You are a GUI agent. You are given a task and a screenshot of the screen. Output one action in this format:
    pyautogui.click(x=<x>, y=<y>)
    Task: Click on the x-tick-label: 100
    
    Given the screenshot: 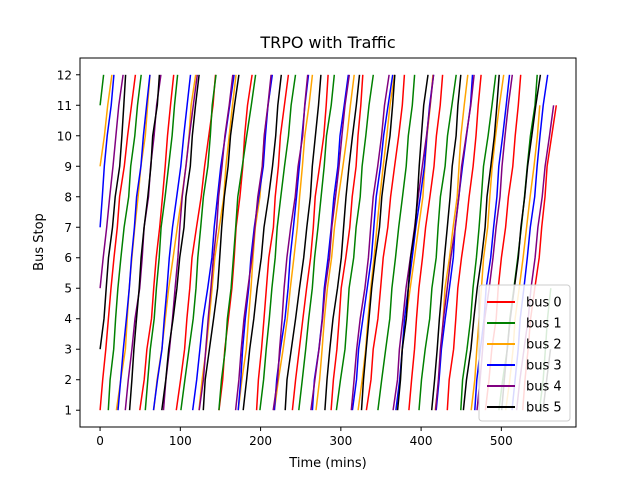 What is the action you would take?
    pyautogui.click(x=180, y=441)
    